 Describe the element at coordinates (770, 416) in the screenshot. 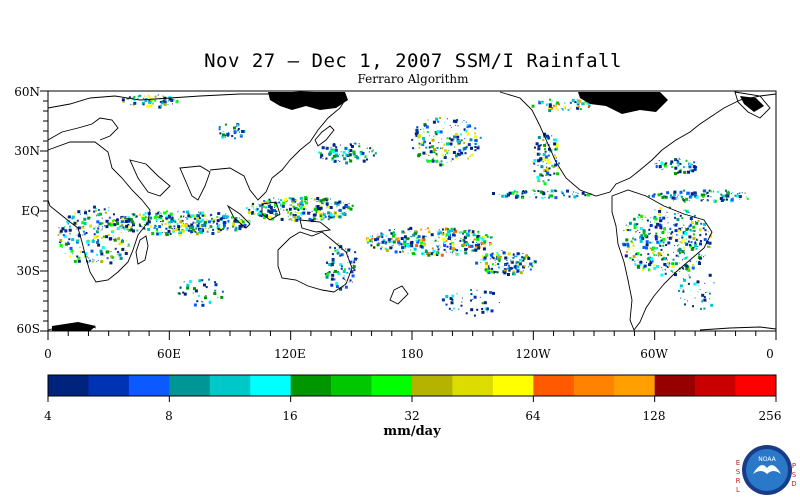

I see `colorbar-label-256: 256` at that location.